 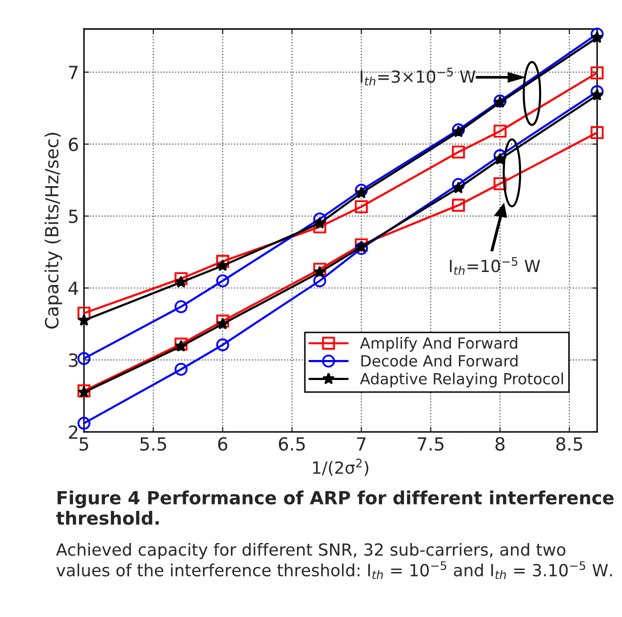 What do you see at coordinates (461, 380) in the screenshot?
I see `legend-label: Adaptive Relaying Protocol` at bounding box center [461, 380].